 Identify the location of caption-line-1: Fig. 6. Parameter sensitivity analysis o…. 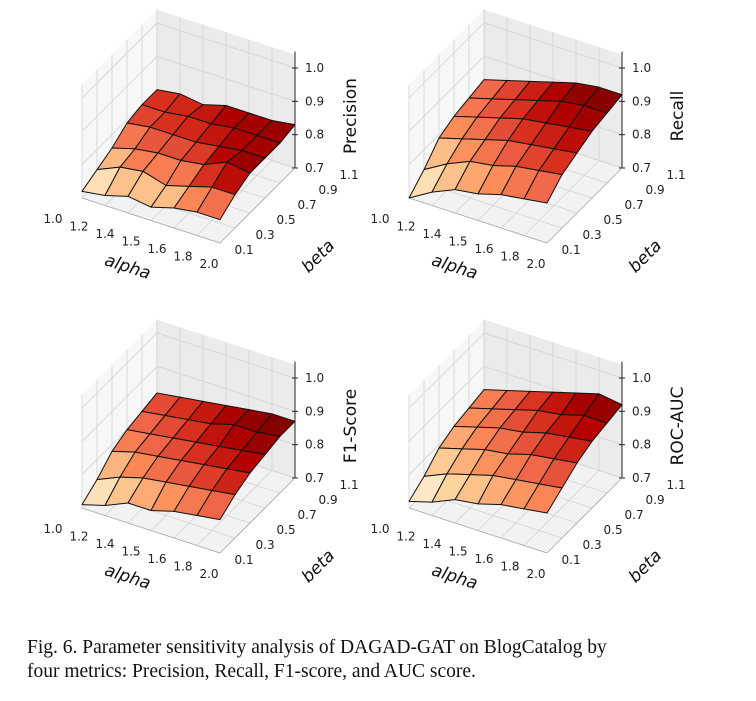
(317, 647).